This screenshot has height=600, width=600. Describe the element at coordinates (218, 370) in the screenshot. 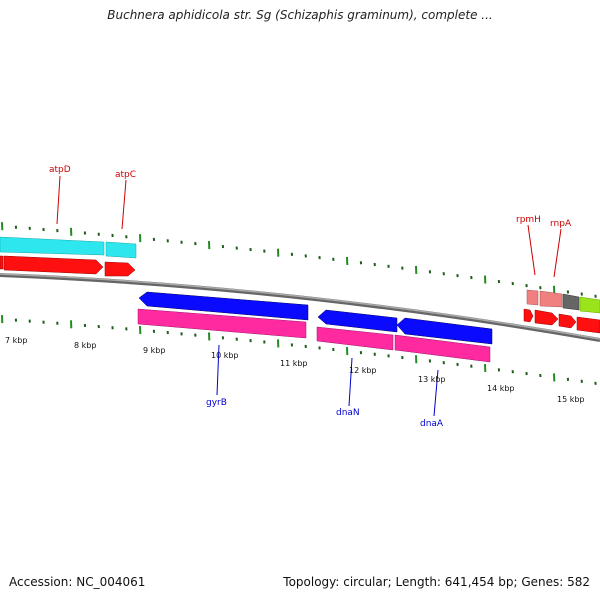

I see `gyrB-leader` at that location.